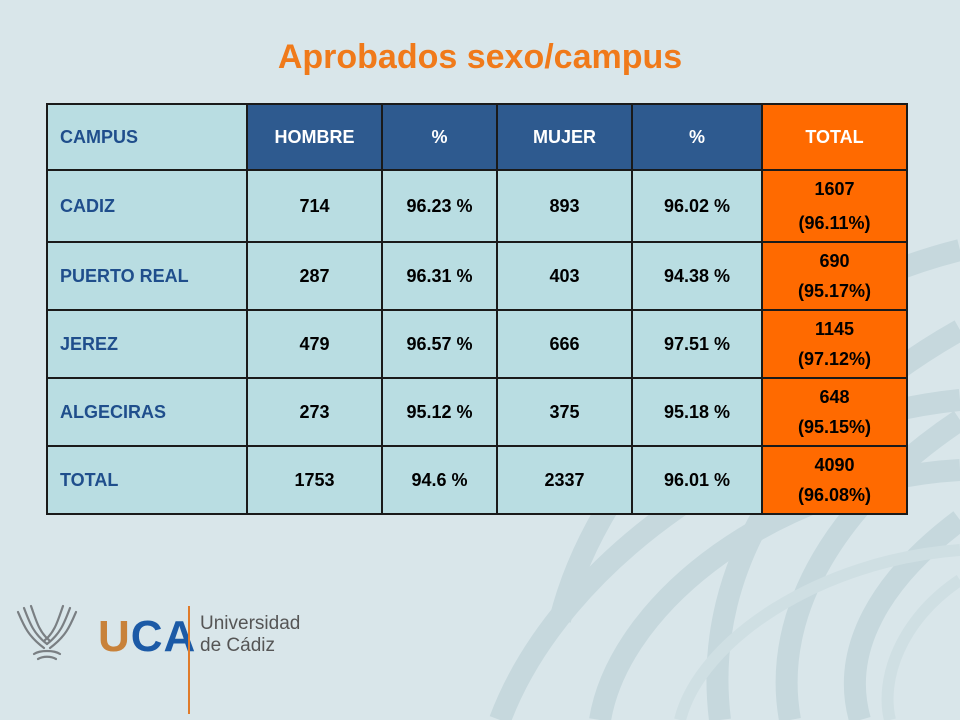 The image size is (960, 720). What do you see at coordinates (314, 276) in the screenshot?
I see `hombre-cell: 287` at bounding box center [314, 276].